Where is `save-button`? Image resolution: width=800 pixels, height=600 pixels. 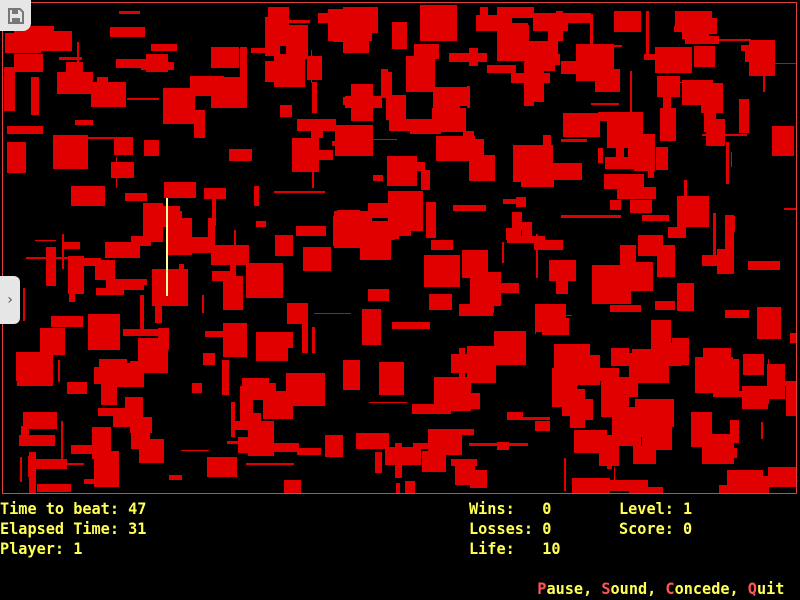
save-button is located at coordinates (15, 15).